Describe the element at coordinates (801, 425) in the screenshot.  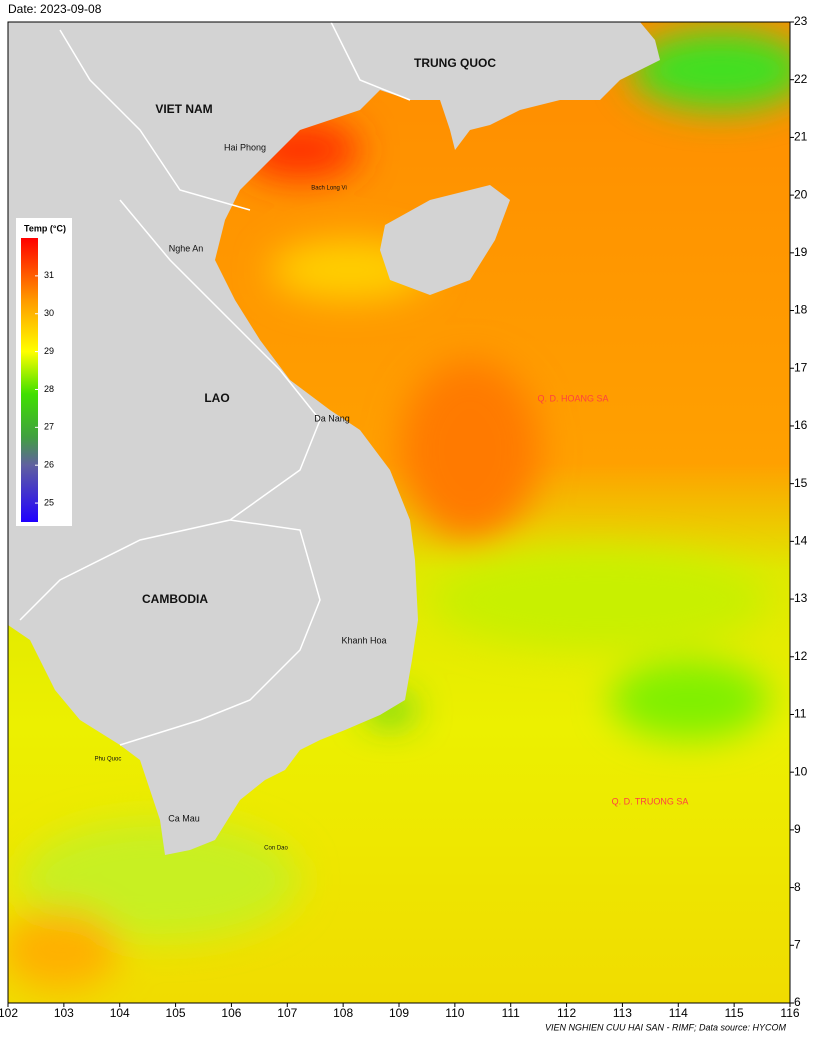
I see `y-tick-label: 16` at that location.